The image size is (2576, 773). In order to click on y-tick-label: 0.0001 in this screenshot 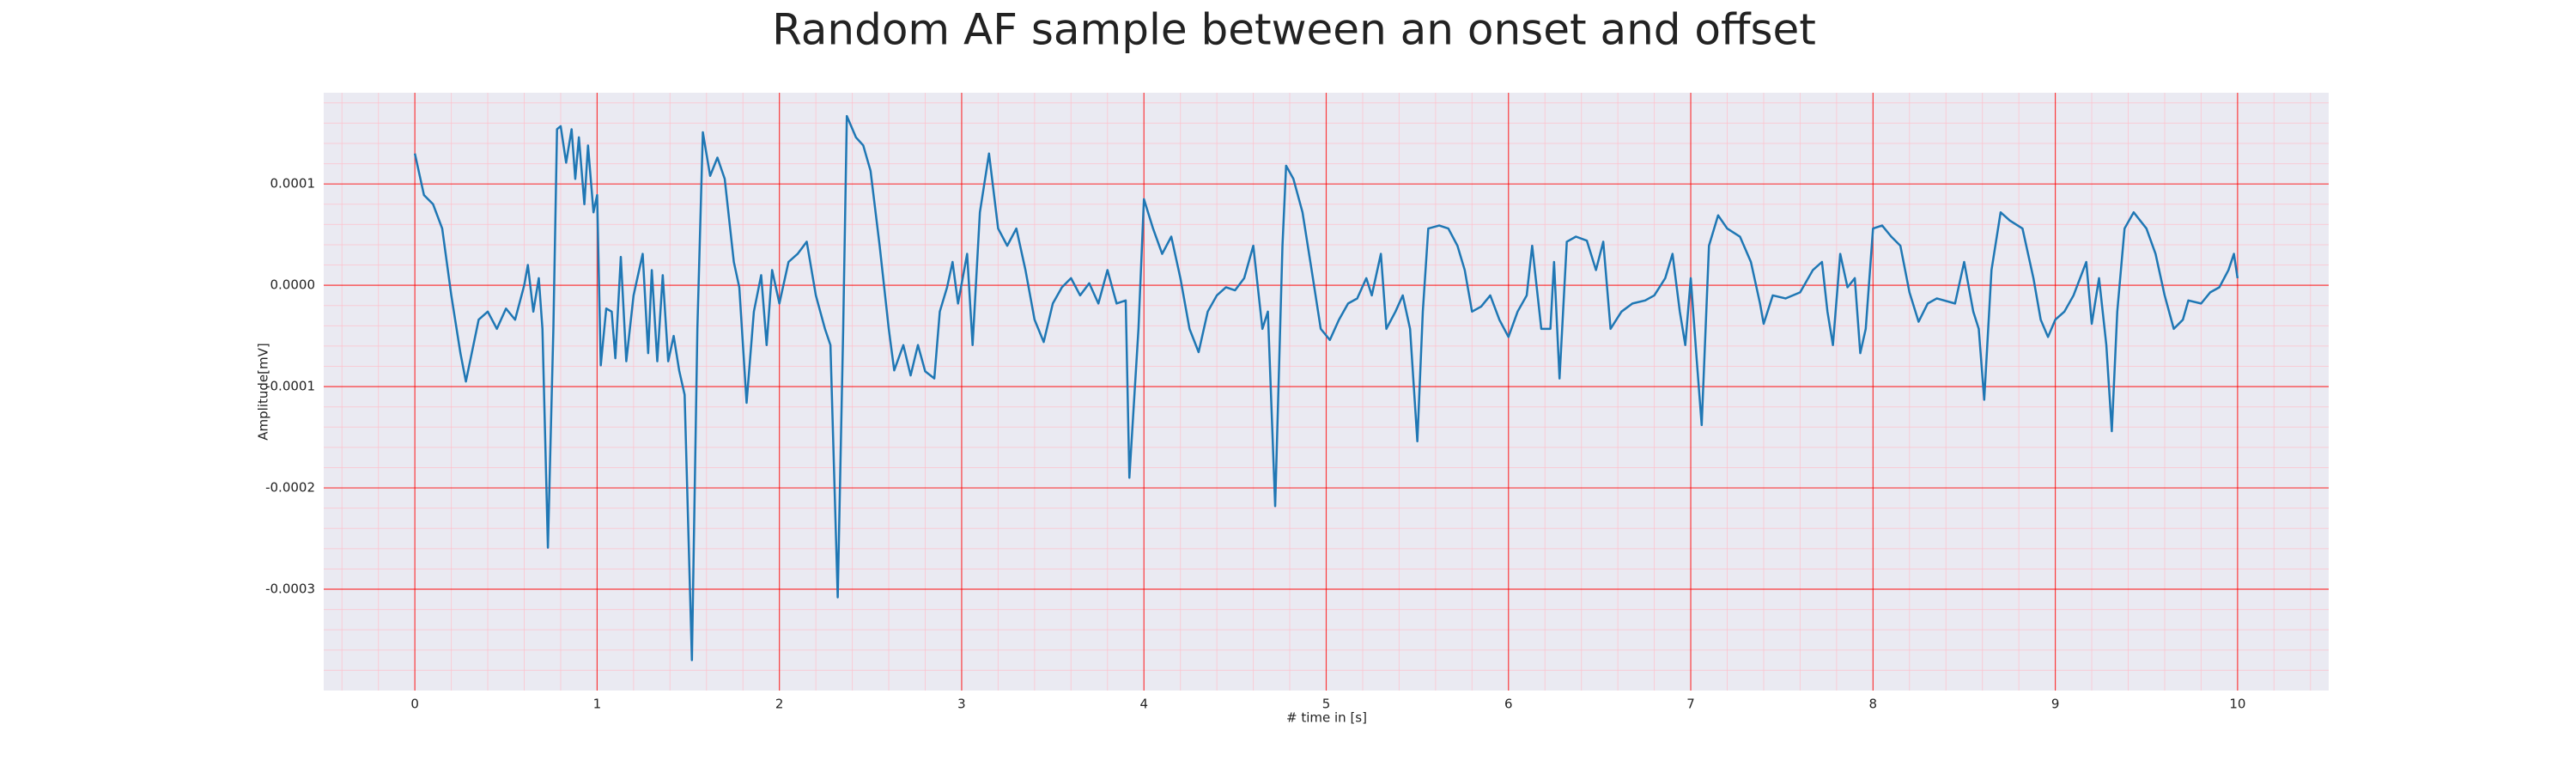, I will do `click(293, 184)`.